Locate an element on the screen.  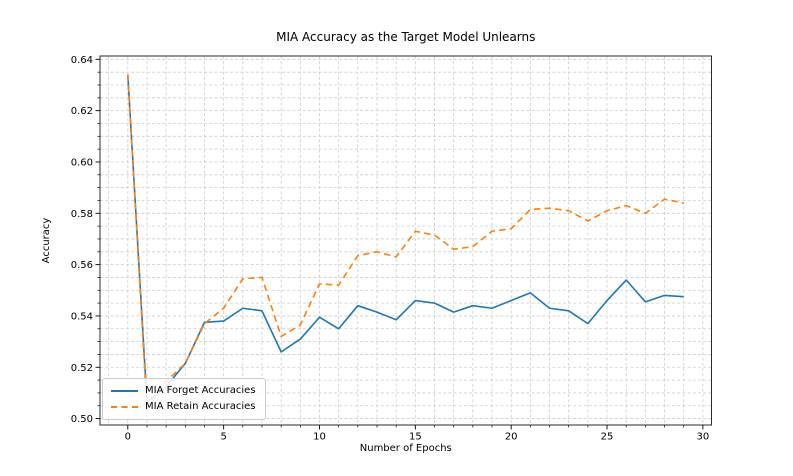
x-tick-label: 5 is located at coordinates (223, 437).